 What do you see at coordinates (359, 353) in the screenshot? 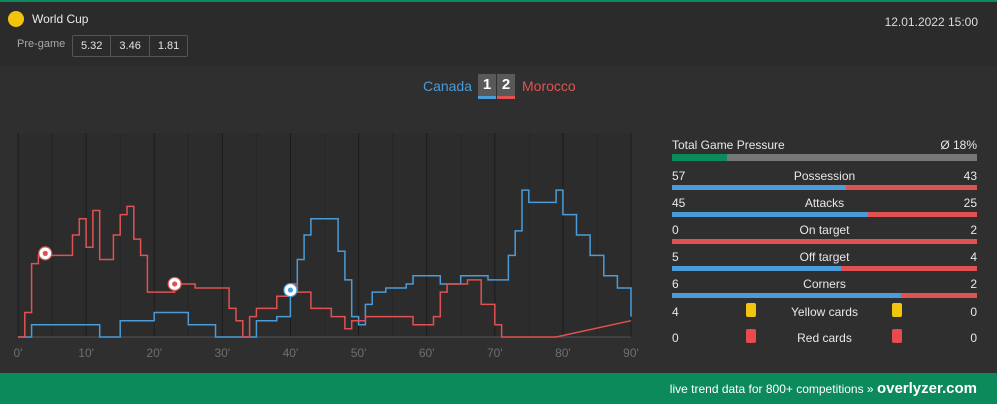
I see `x-tick-label: 50'` at bounding box center [359, 353].